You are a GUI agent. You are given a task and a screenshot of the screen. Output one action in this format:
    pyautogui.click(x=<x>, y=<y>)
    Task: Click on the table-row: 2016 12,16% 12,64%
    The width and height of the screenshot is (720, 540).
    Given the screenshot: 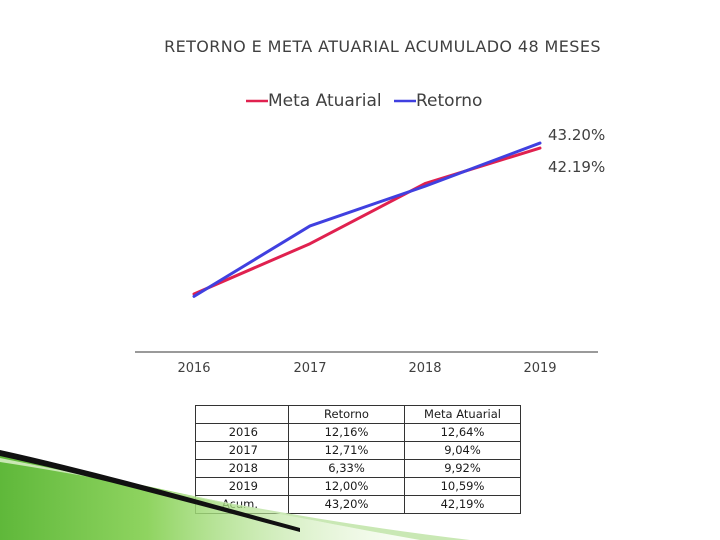 What is the action you would take?
    pyautogui.click(x=358, y=432)
    